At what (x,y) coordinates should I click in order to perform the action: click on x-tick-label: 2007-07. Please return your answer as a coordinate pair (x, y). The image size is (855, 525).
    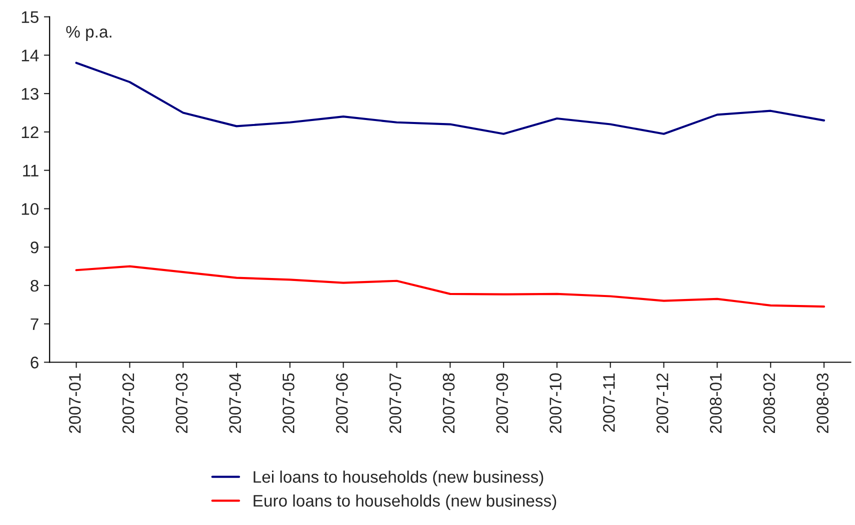
    Looking at the image, I should click on (395, 403).